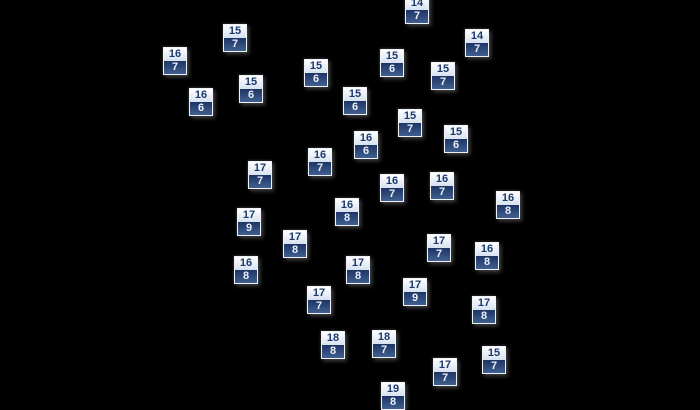 The width and height of the screenshot is (700, 410). Describe the element at coordinates (393, 389) in the screenshot. I see `high-temperature-value: 19` at that location.